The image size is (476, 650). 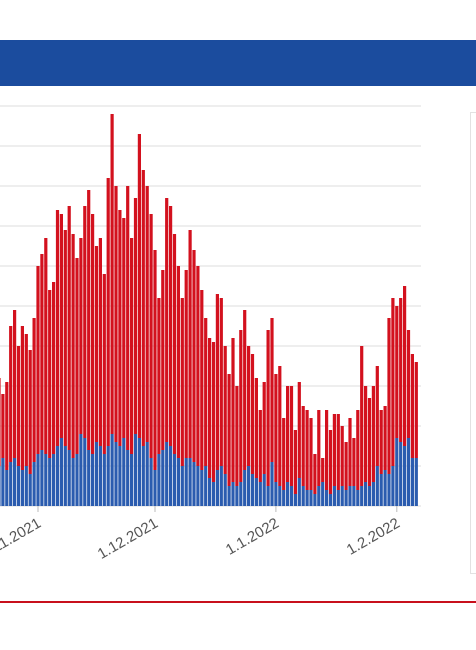 I want to click on divider, so click(x=238, y=602).